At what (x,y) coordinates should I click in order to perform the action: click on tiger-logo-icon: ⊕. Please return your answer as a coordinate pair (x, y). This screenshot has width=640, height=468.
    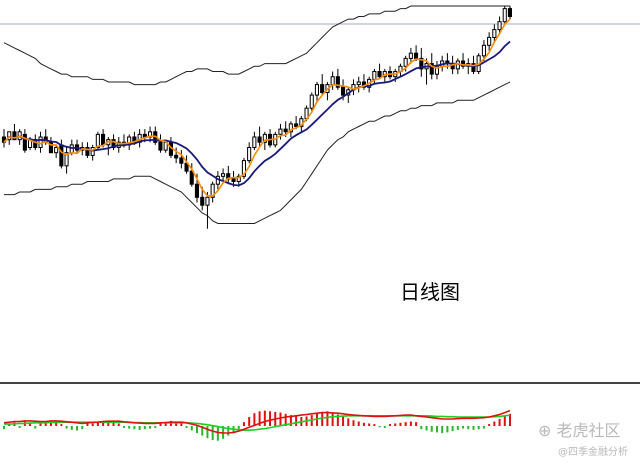
    Looking at the image, I should click on (545, 430).